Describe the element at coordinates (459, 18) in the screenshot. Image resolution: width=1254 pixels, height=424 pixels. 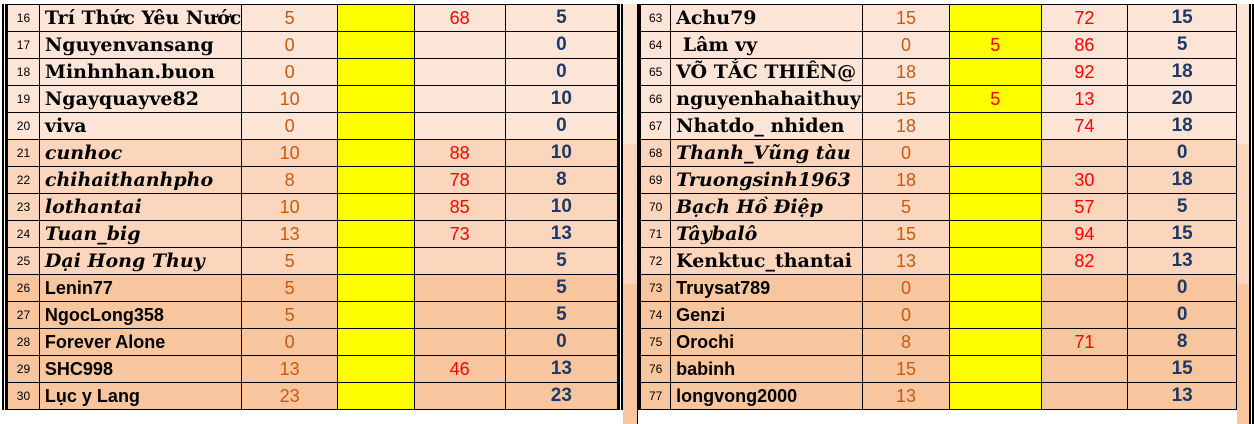
I see `rate-cell: 68` at that location.